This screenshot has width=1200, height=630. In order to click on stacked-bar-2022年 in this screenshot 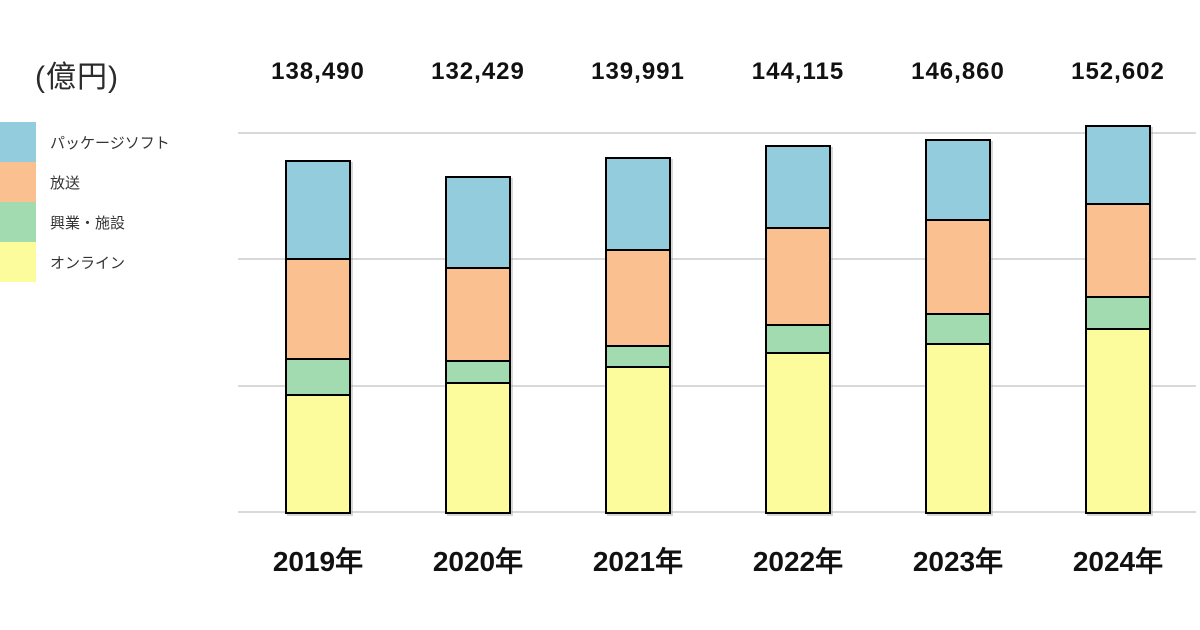, I will do `click(798, 329)`.